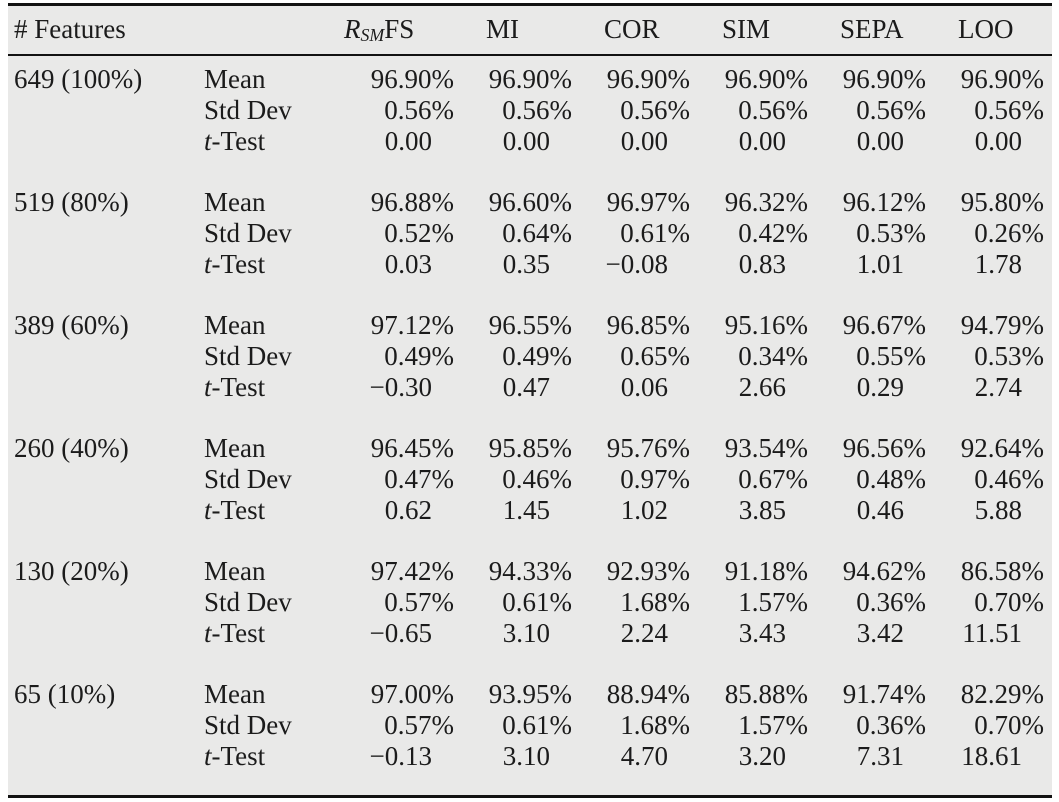 Image resolution: width=1059 pixels, height=802 pixels. I want to click on value-cell: 0.46, so click(880, 510).